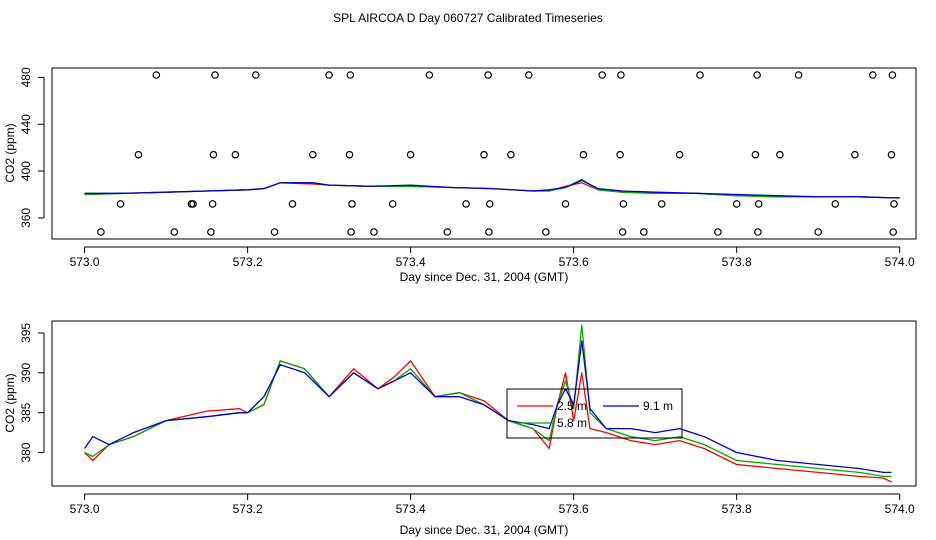 This screenshot has height=540, width=936. What do you see at coordinates (574, 262) in the screenshot?
I see `top-x-tick-label: 573.6` at bounding box center [574, 262].